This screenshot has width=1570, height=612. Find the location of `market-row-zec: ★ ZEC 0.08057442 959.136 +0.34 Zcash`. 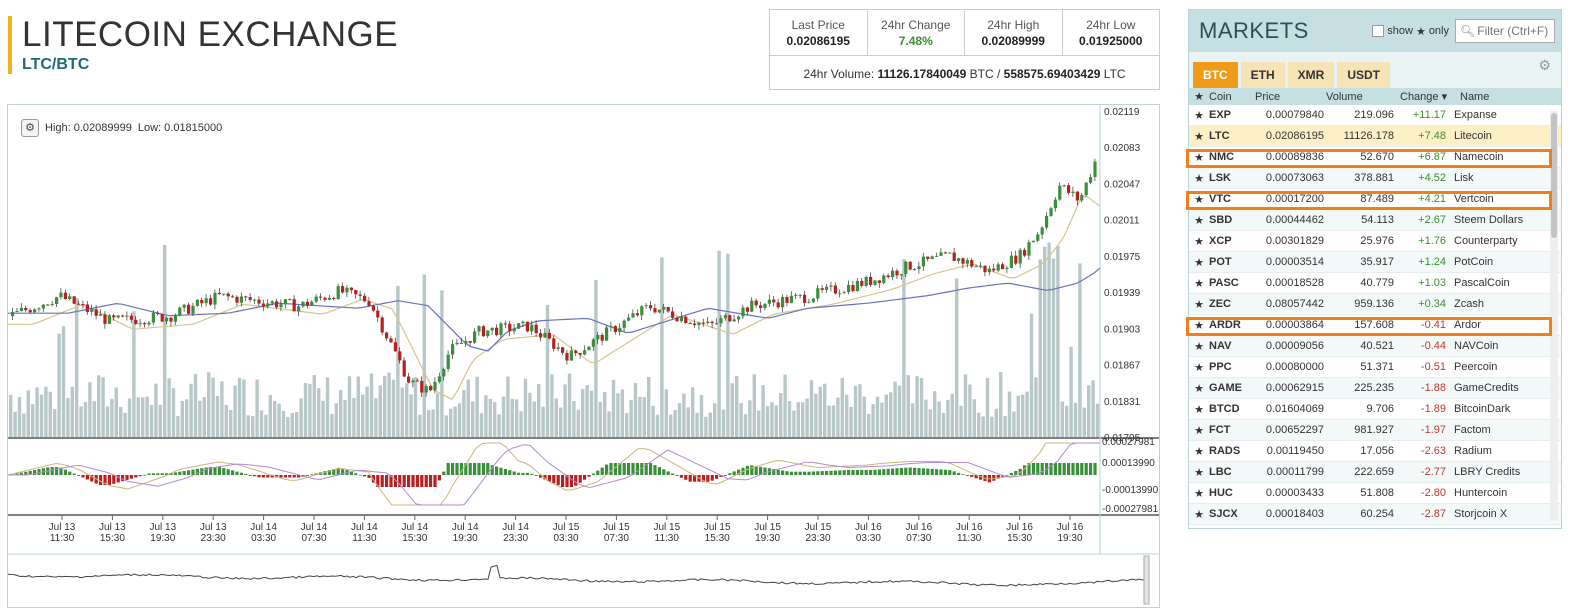

market-row-zec: ★ ZEC 0.08057442 959.136 +0.34 Zcash is located at coordinates (1375, 304).